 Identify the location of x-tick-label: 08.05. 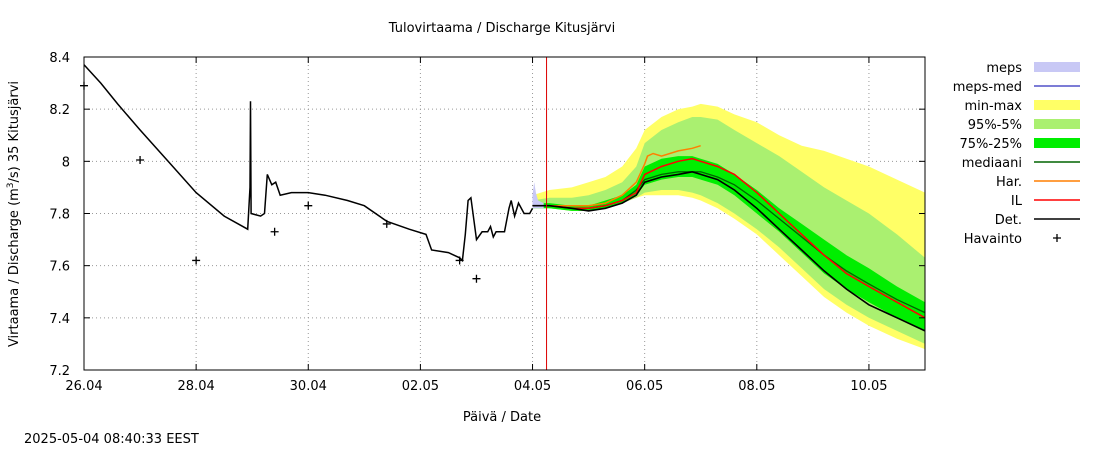
(756, 386).